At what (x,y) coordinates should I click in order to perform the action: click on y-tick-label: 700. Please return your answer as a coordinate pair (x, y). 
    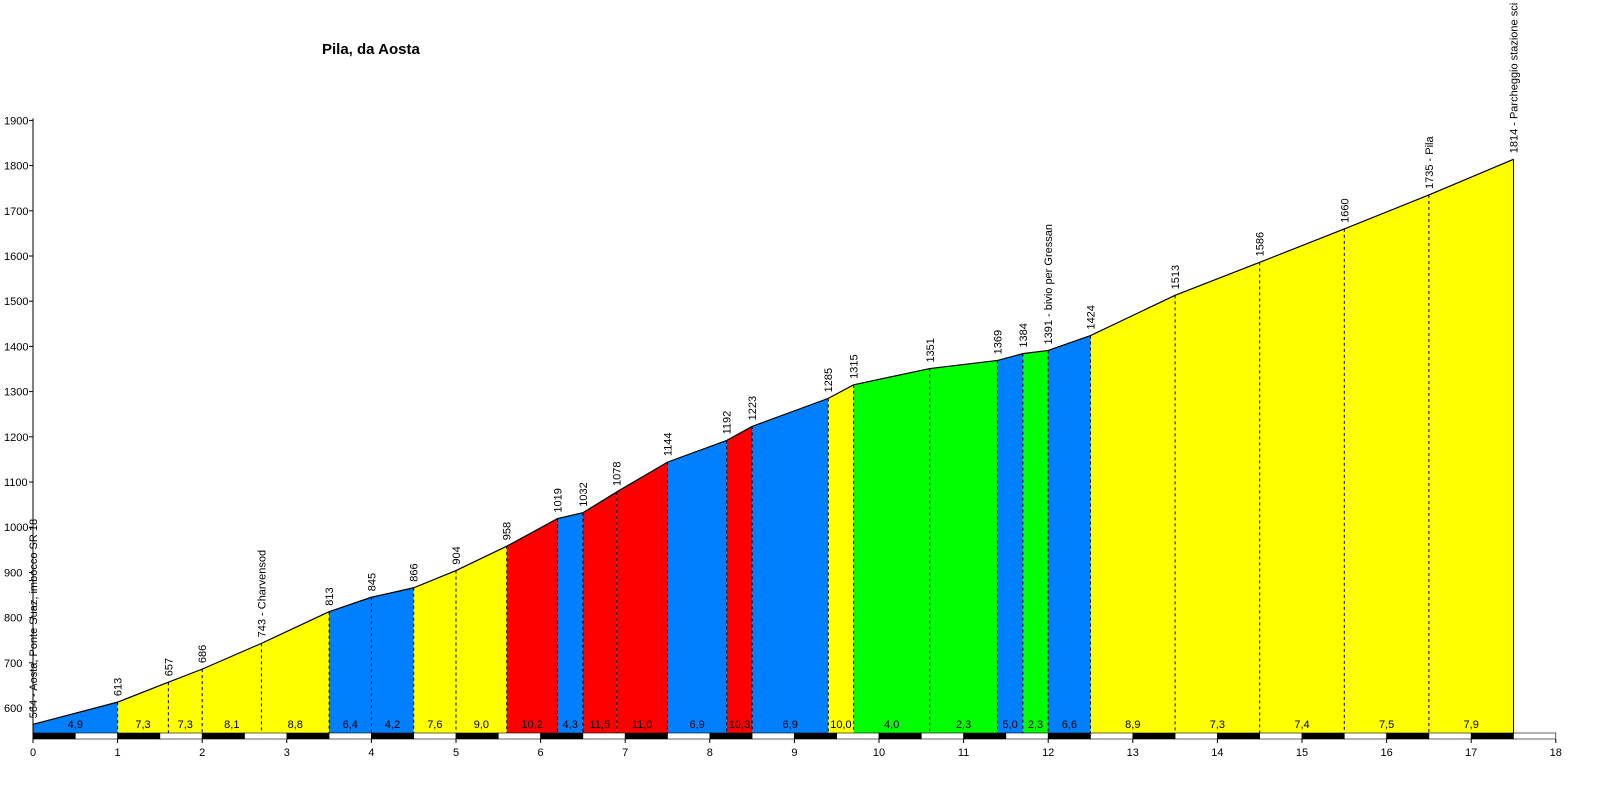
    Looking at the image, I should click on (13, 664).